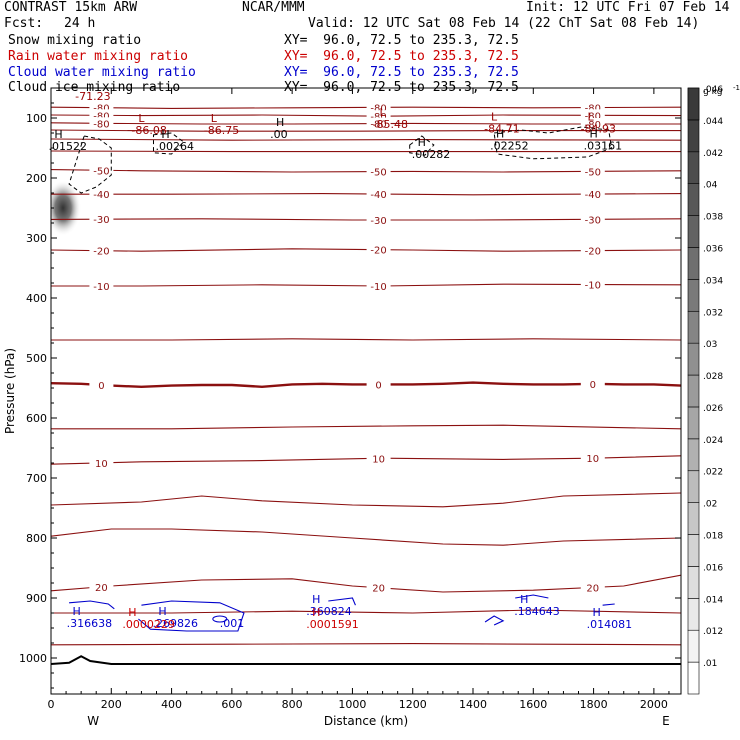 This screenshot has width=740, height=740. I want to click on extremum-value-15: .014081, so click(610, 624).